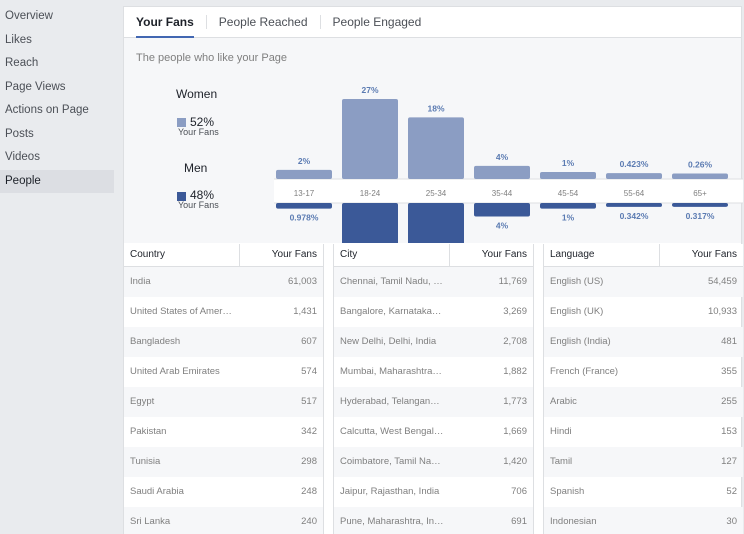 The image size is (744, 534). I want to click on legend-women-sub: Your Fans, so click(198, 132).